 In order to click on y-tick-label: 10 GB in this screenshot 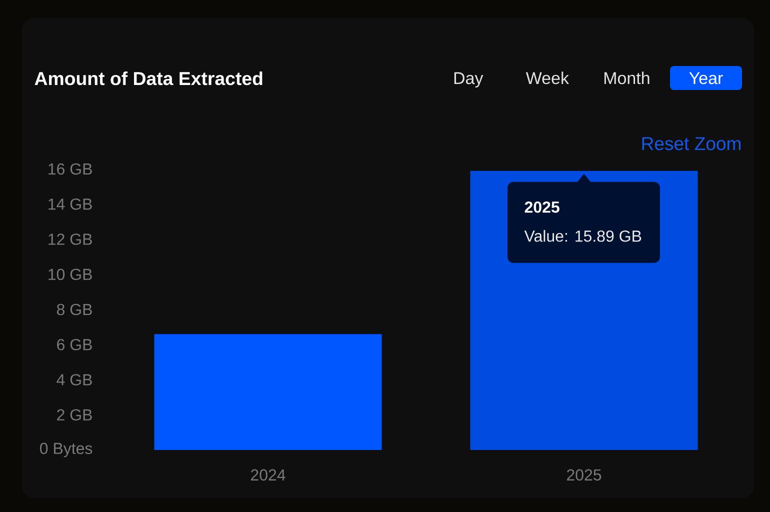, I will do `click(70, 274)`.